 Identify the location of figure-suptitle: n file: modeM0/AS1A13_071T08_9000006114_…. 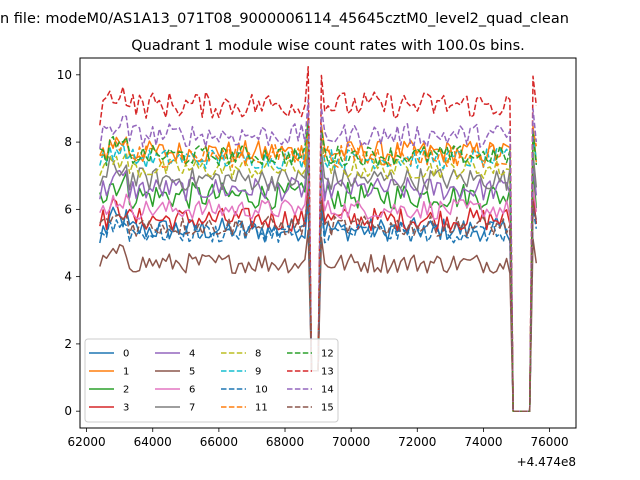
(284, 19).